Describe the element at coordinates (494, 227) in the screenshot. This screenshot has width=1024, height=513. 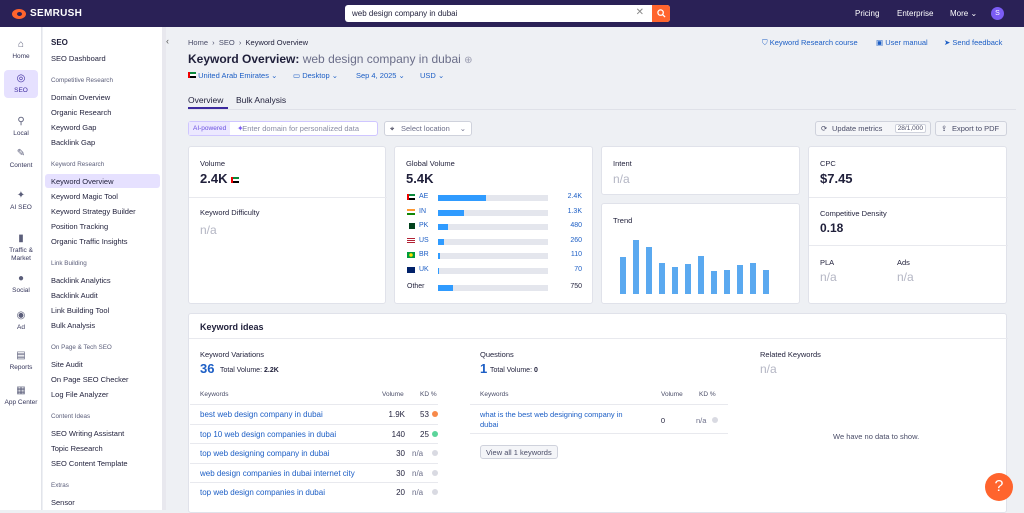
I see `global-volume-row: PK 480` at that location.